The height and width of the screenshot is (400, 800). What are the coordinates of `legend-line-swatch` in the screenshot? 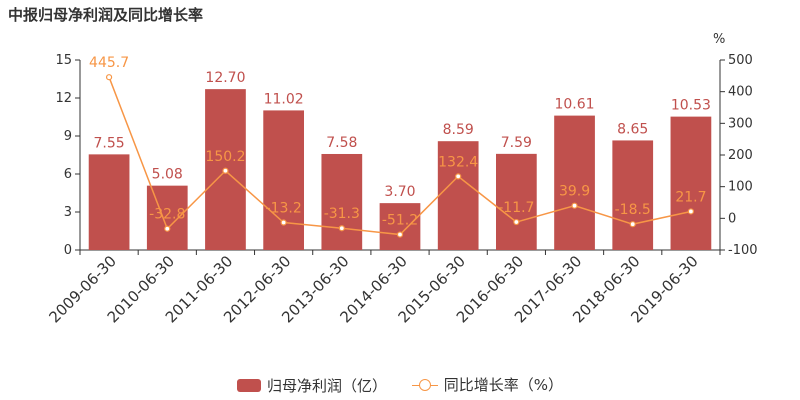 It's located at (424, 385).